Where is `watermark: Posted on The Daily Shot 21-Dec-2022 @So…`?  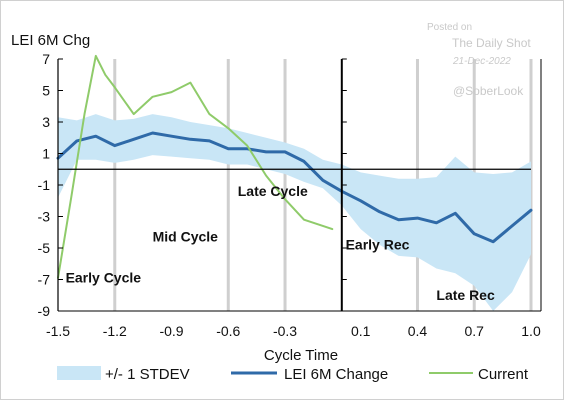 watermark: Posted on The Daily Shot 21-Dec-2022 @So… is located at coordinates (479, 60).